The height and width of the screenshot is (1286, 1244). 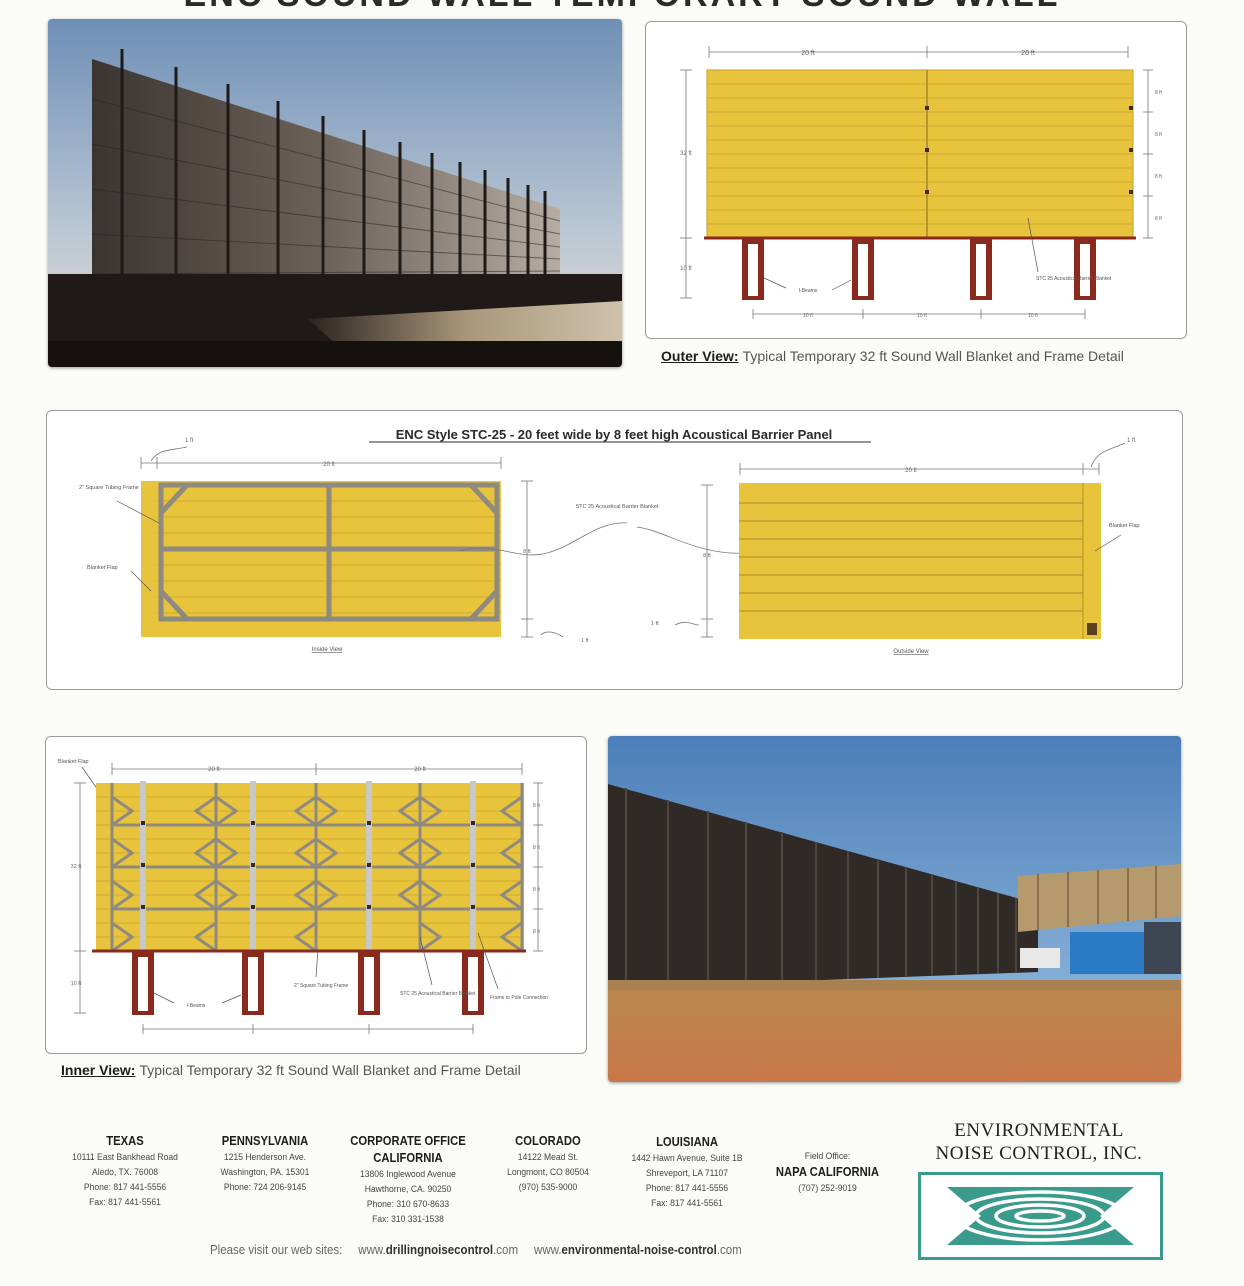 What do you see at coordinates (537, 848) in the screenshot?
I see `inner-dim-row-2: 8 ft` at bounding box center [537, 848].